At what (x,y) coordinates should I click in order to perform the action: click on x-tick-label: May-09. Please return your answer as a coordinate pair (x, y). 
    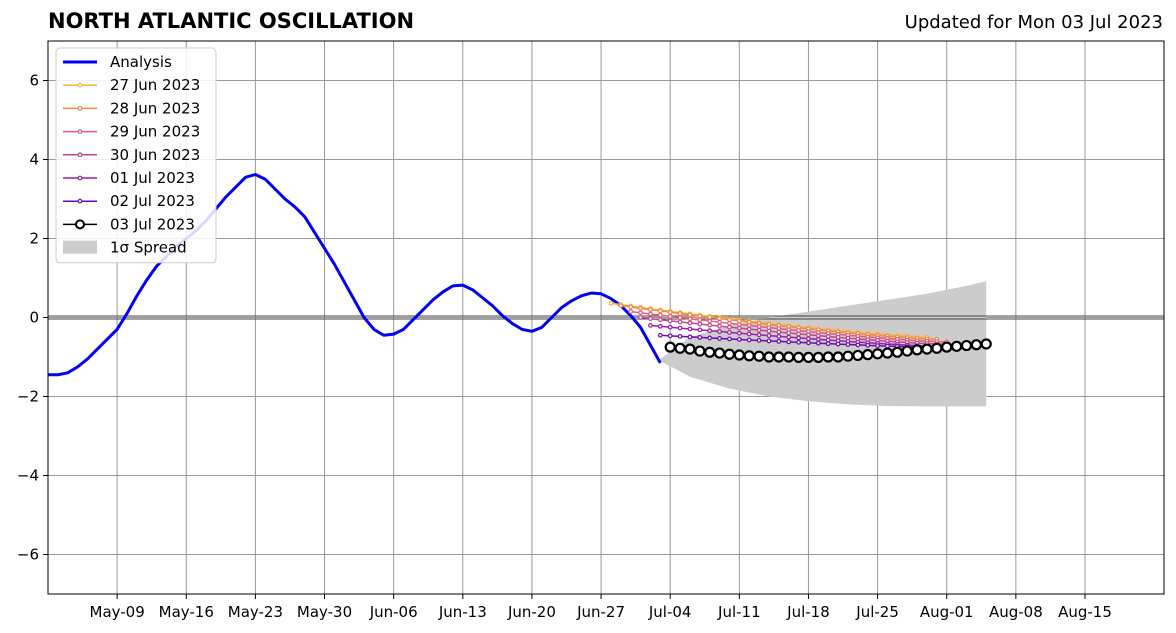
    Looking at the image, I should click on (117, 612).